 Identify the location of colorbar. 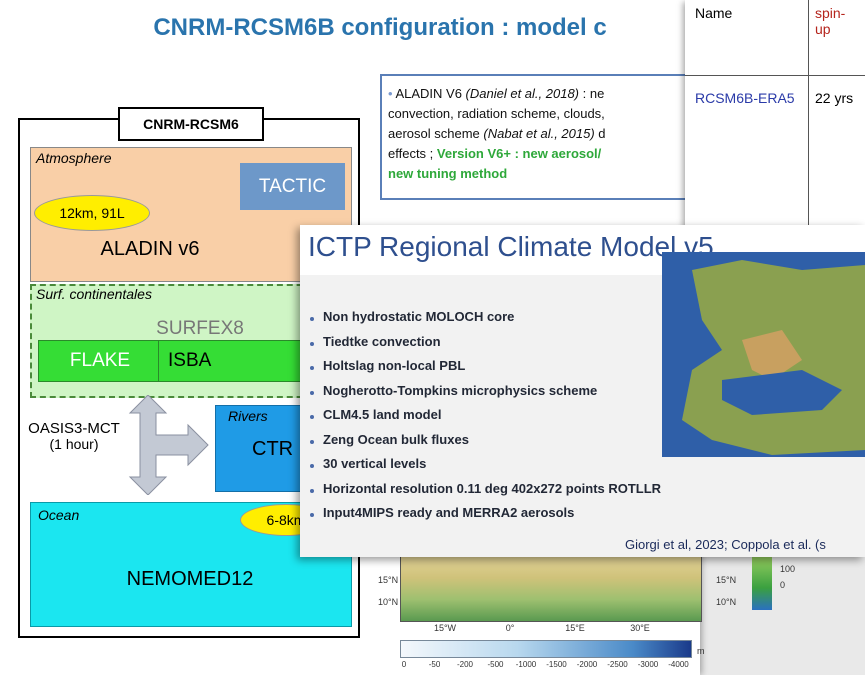
(546, 649).